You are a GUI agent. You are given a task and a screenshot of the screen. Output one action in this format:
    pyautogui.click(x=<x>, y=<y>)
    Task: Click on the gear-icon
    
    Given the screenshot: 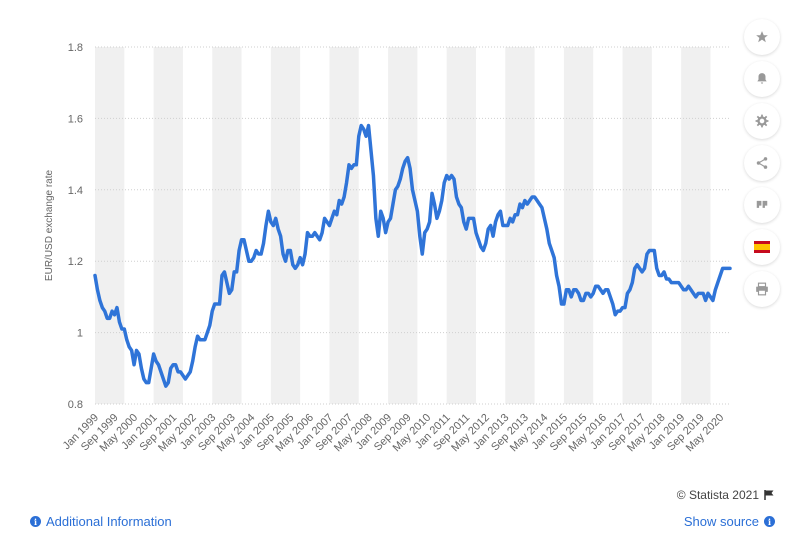 What is the action you would take?
    pyautogui.click(x=762, y=121)
    